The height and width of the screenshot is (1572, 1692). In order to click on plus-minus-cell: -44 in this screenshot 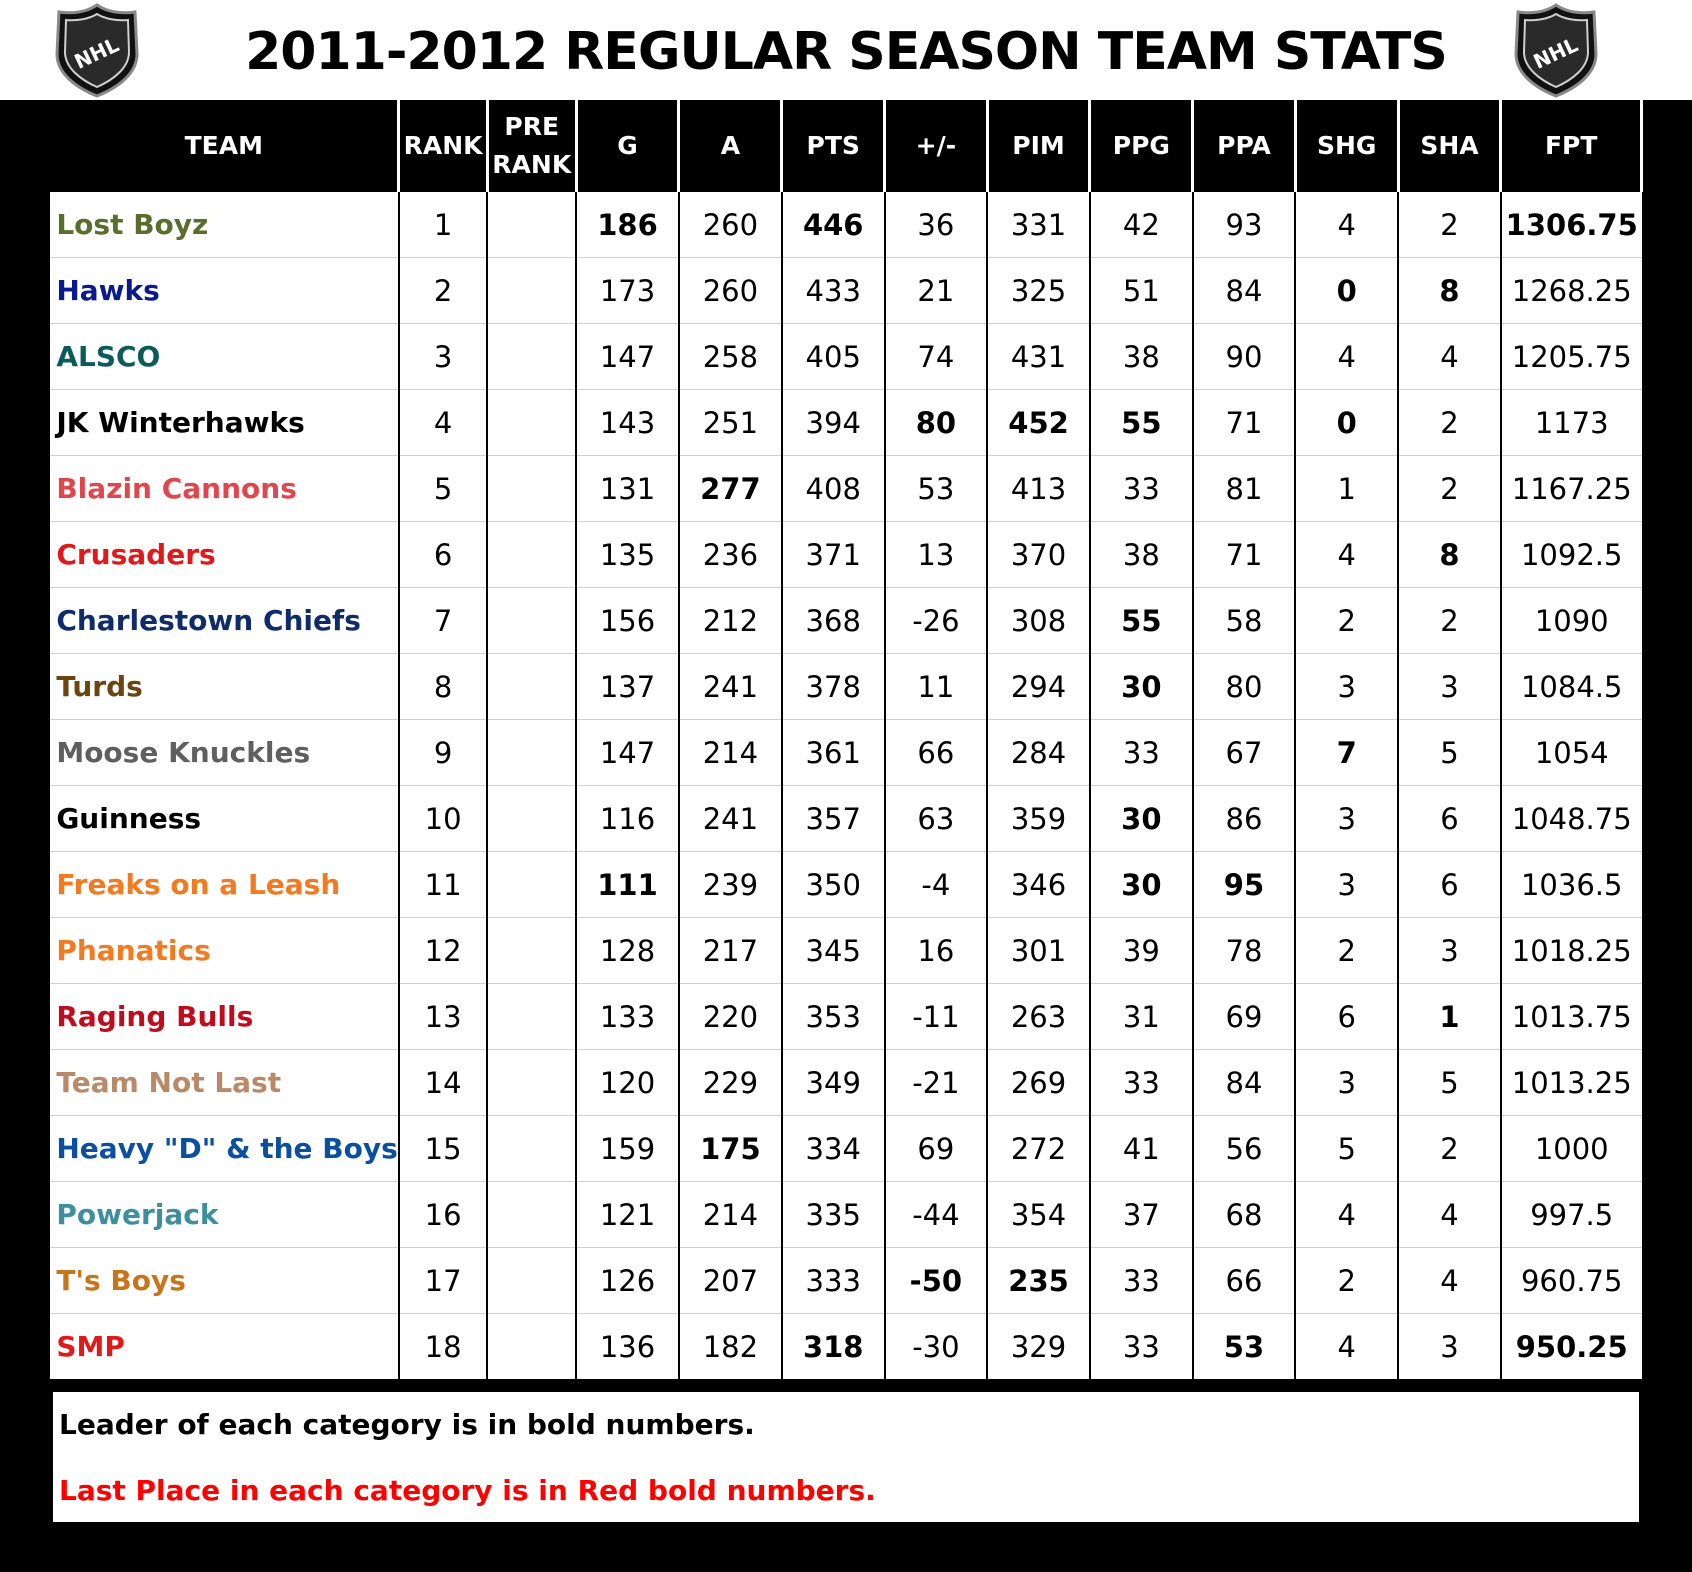, I will do `click(936, 1214)`.